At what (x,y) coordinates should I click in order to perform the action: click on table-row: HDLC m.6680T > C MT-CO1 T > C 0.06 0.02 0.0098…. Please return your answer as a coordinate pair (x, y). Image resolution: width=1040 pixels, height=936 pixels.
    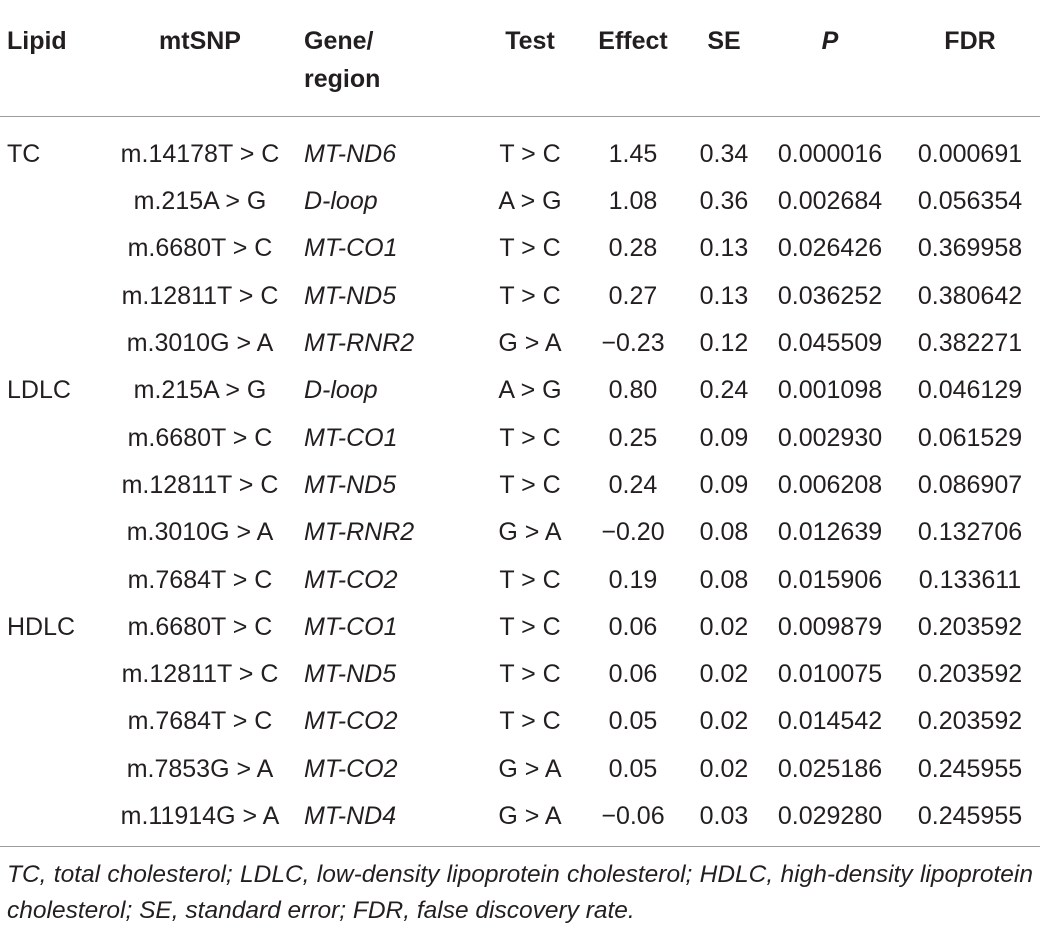
    Looking at the image, I should click on (520, 627).